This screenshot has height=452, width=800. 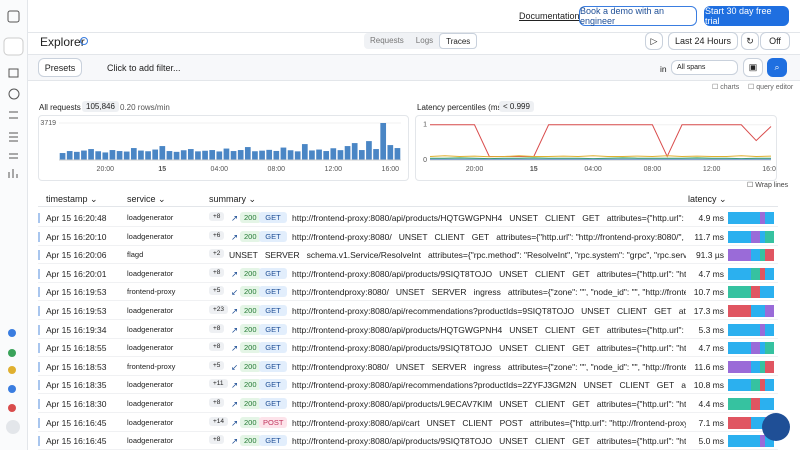 What do you see at coordinates (753, 67) in the screenshot?
I see `save-button: ▣` at bounding box center [753, 67].